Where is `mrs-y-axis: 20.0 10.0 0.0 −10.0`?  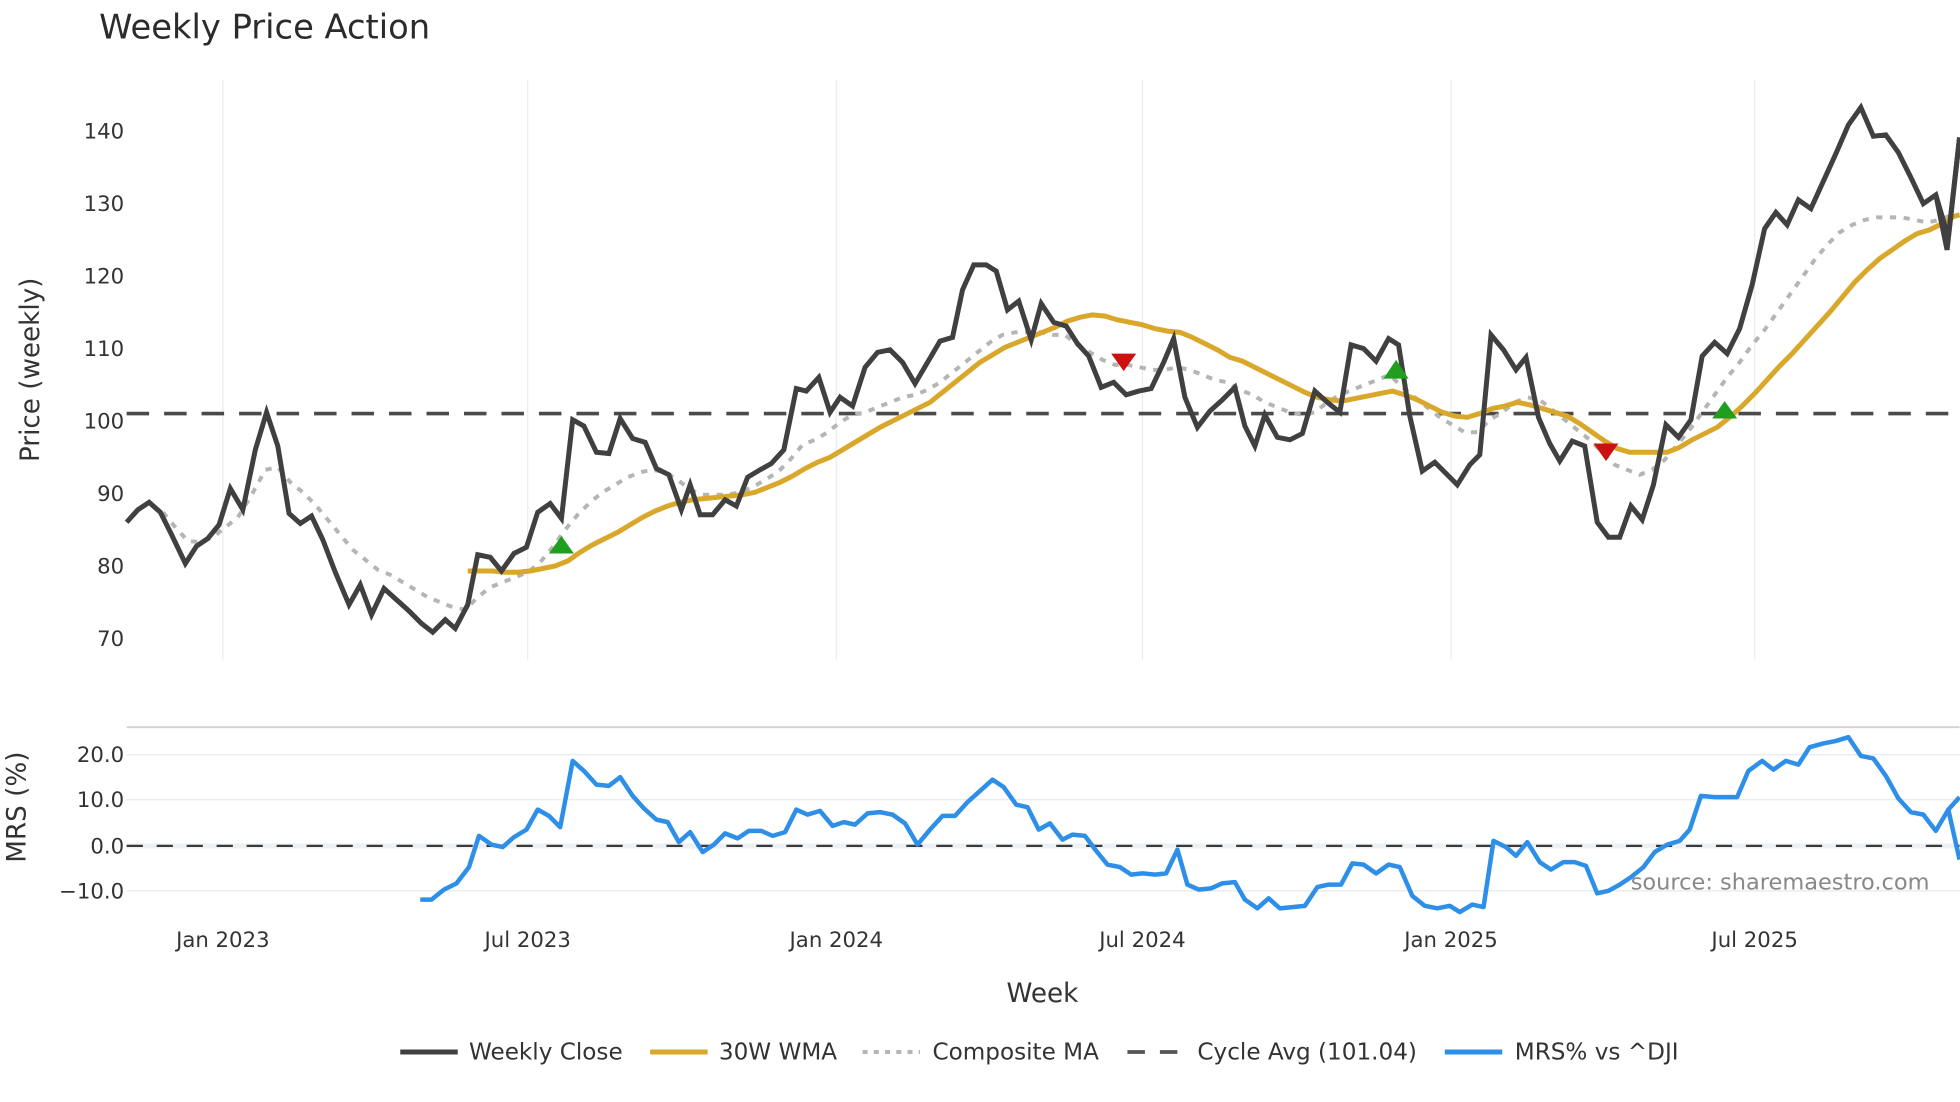
mrs-y-axis: 20.0 10.0 0.0 −10.0 is located at coordinates (91, 823).